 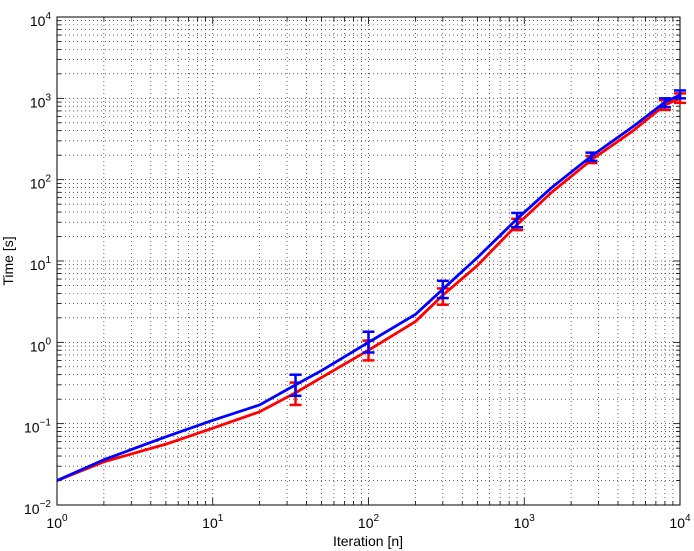 I want to click on tick-label: 10⁻¹, so click(x=37, y=427).